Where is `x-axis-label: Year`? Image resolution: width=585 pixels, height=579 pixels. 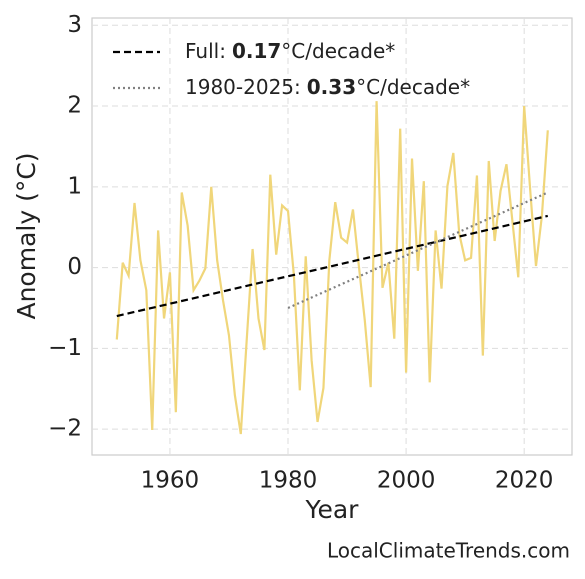 x-axis-label: Year is located at coordinates (332, 509).